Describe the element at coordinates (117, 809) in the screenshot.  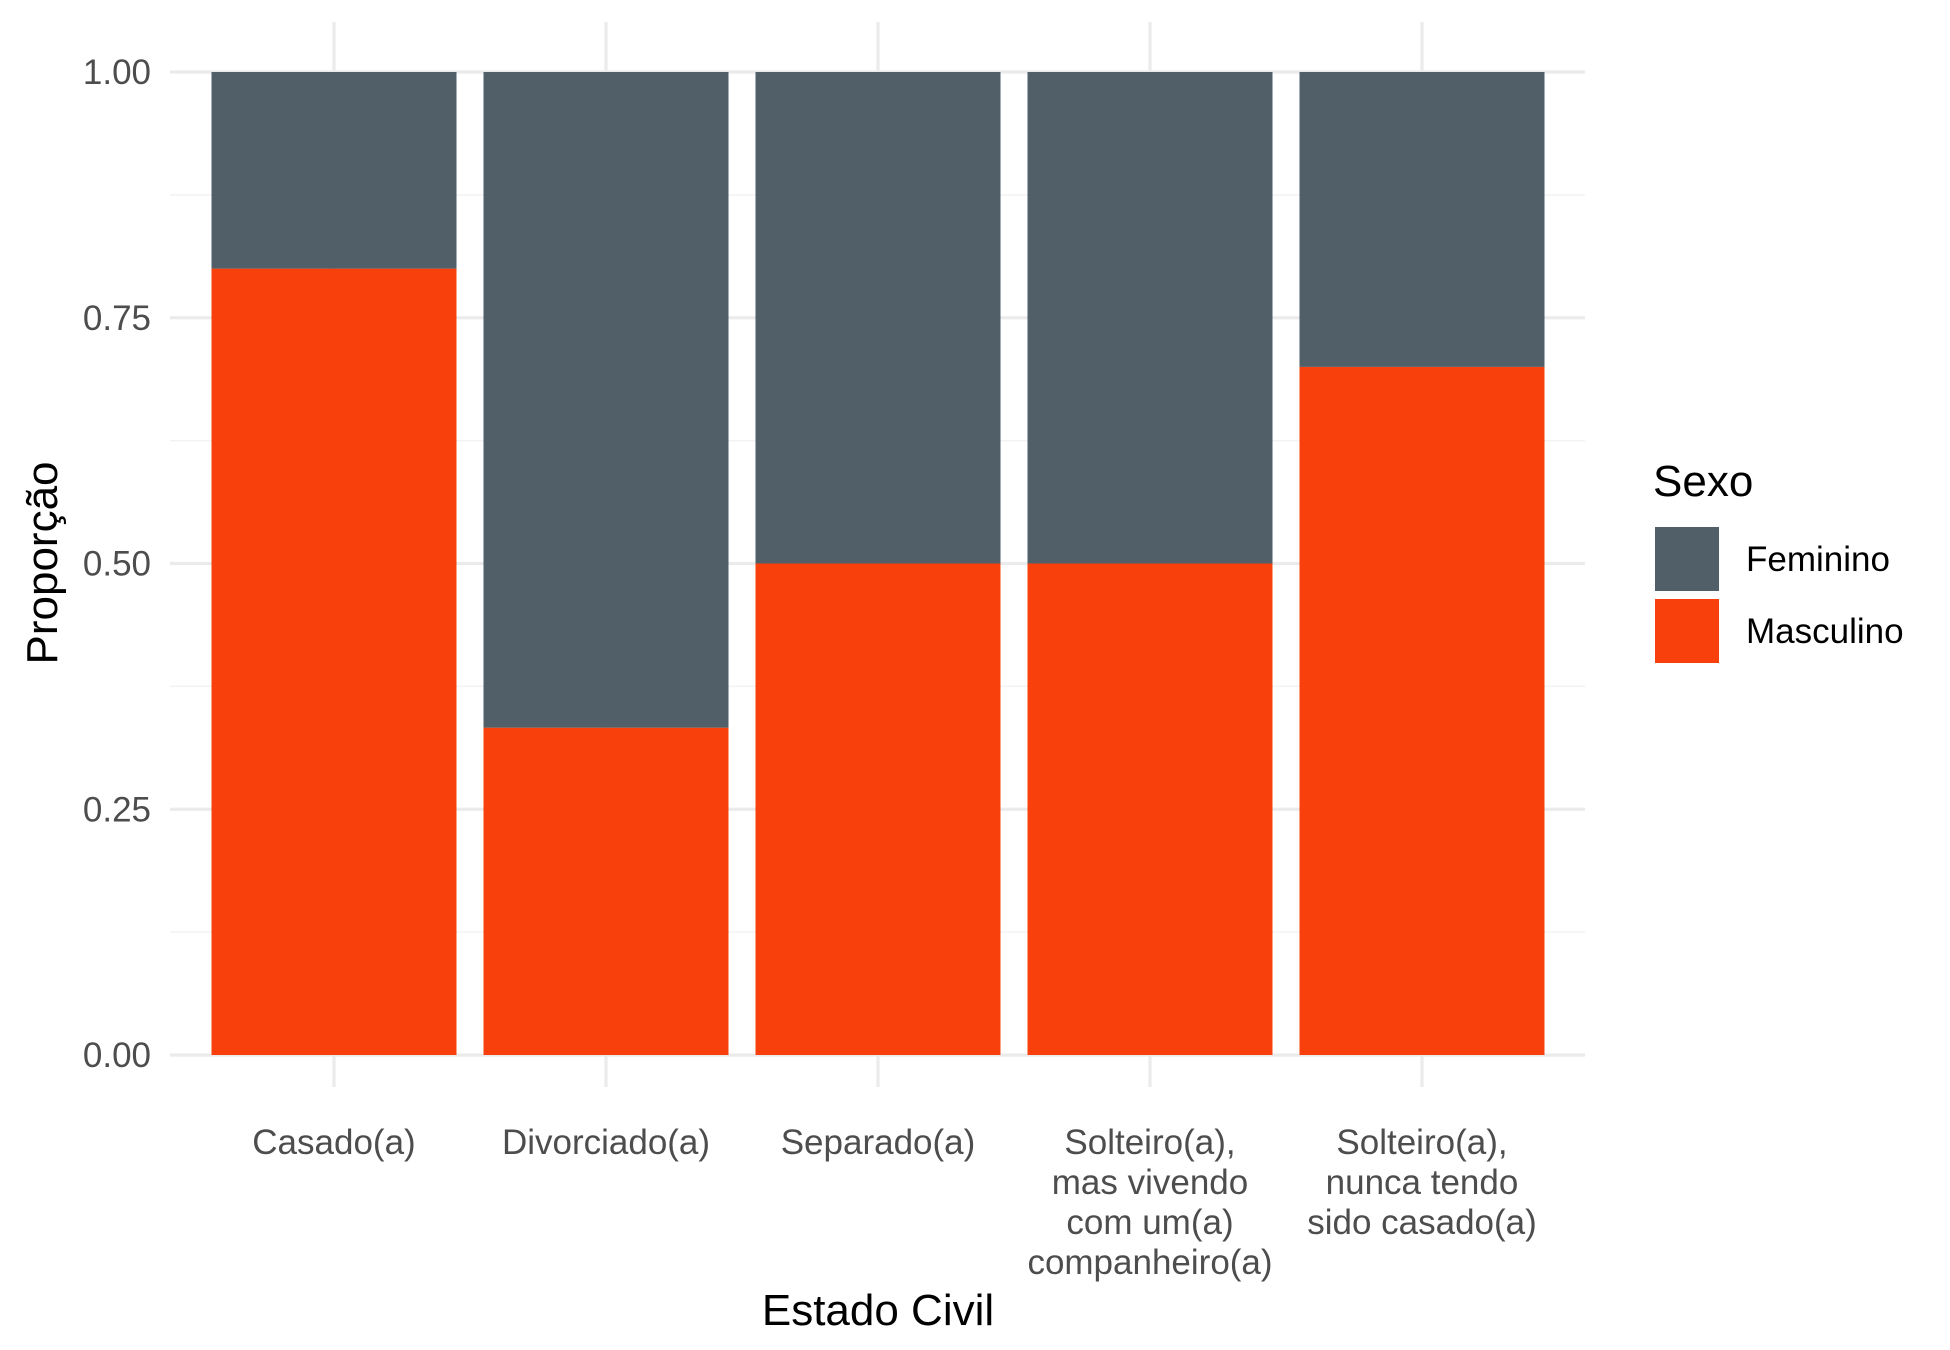
I see `y-tick-label: 0.25` at that location.